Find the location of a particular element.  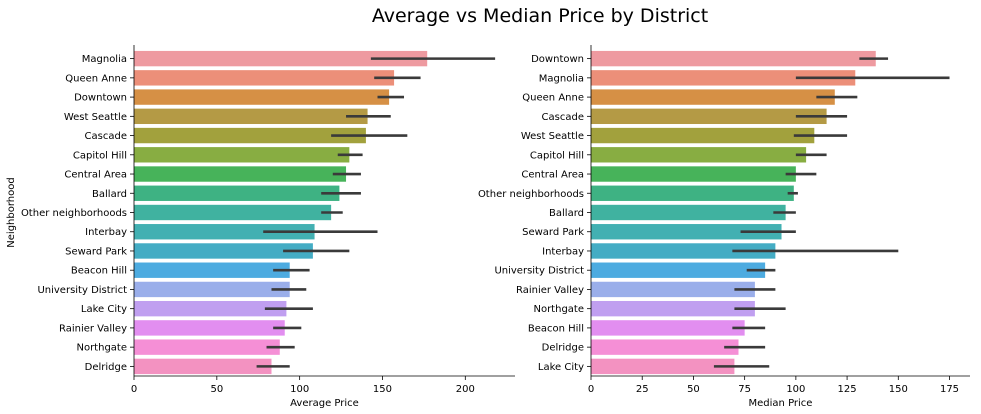

x-tick-label: 25 is located at coordinates (642, 389).